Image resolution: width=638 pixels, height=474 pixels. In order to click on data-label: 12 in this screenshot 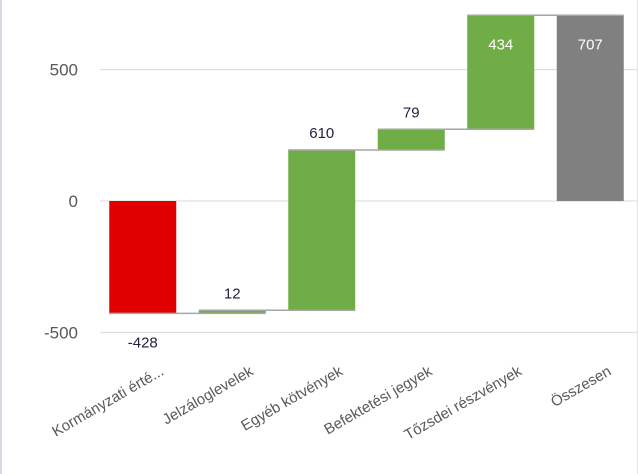, I will do `click(232, 293)`.